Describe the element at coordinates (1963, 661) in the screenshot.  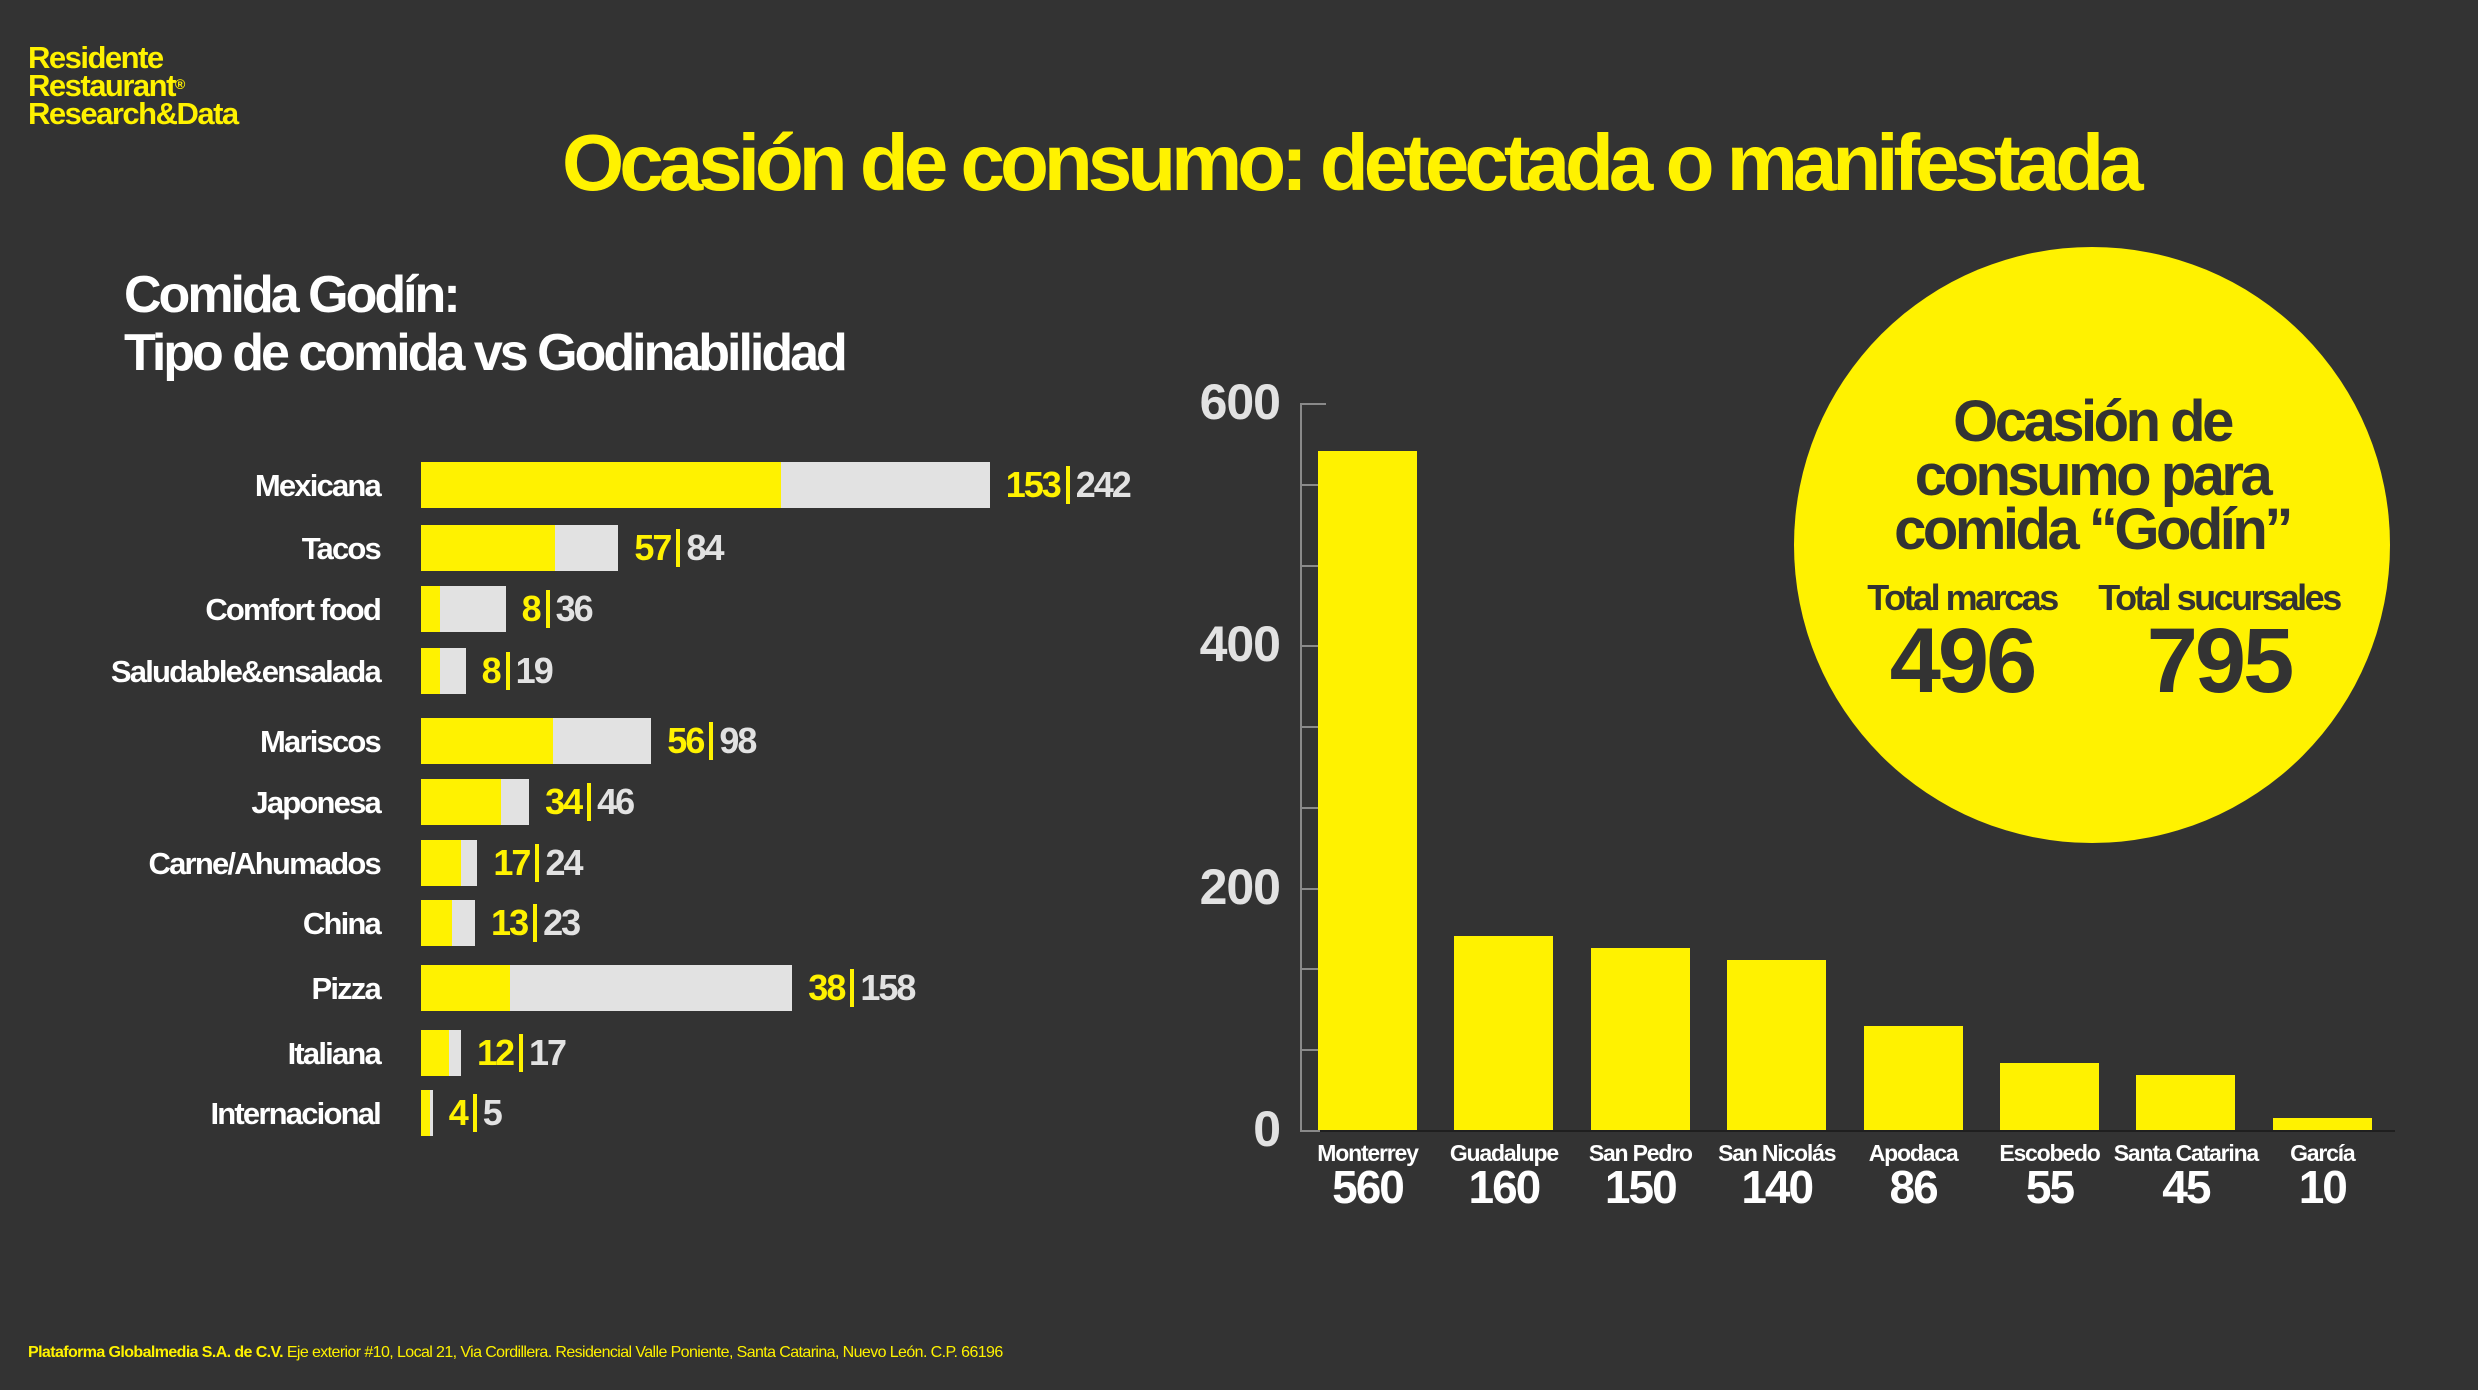
I see `total-brands-value: 496` at that location.